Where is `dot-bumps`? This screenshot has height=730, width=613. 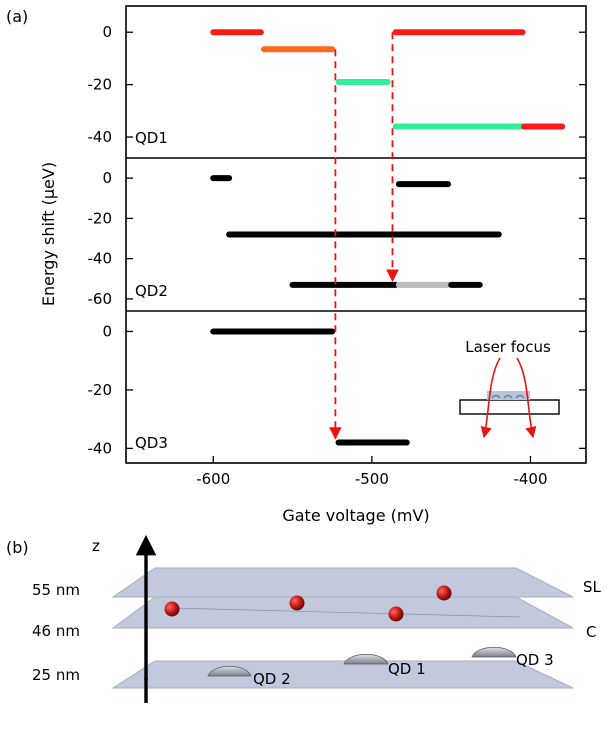
dot-bumps is located at coordinates (508, 396).